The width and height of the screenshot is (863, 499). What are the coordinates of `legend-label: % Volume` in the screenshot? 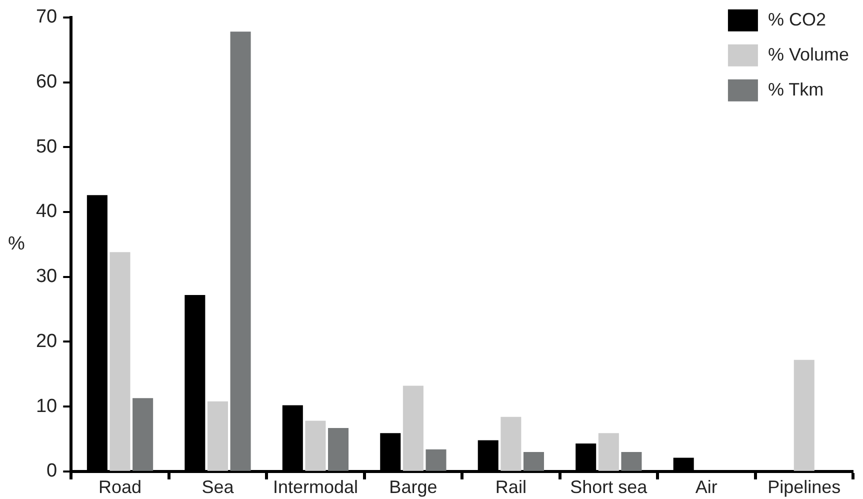 It's located at (809, 54).